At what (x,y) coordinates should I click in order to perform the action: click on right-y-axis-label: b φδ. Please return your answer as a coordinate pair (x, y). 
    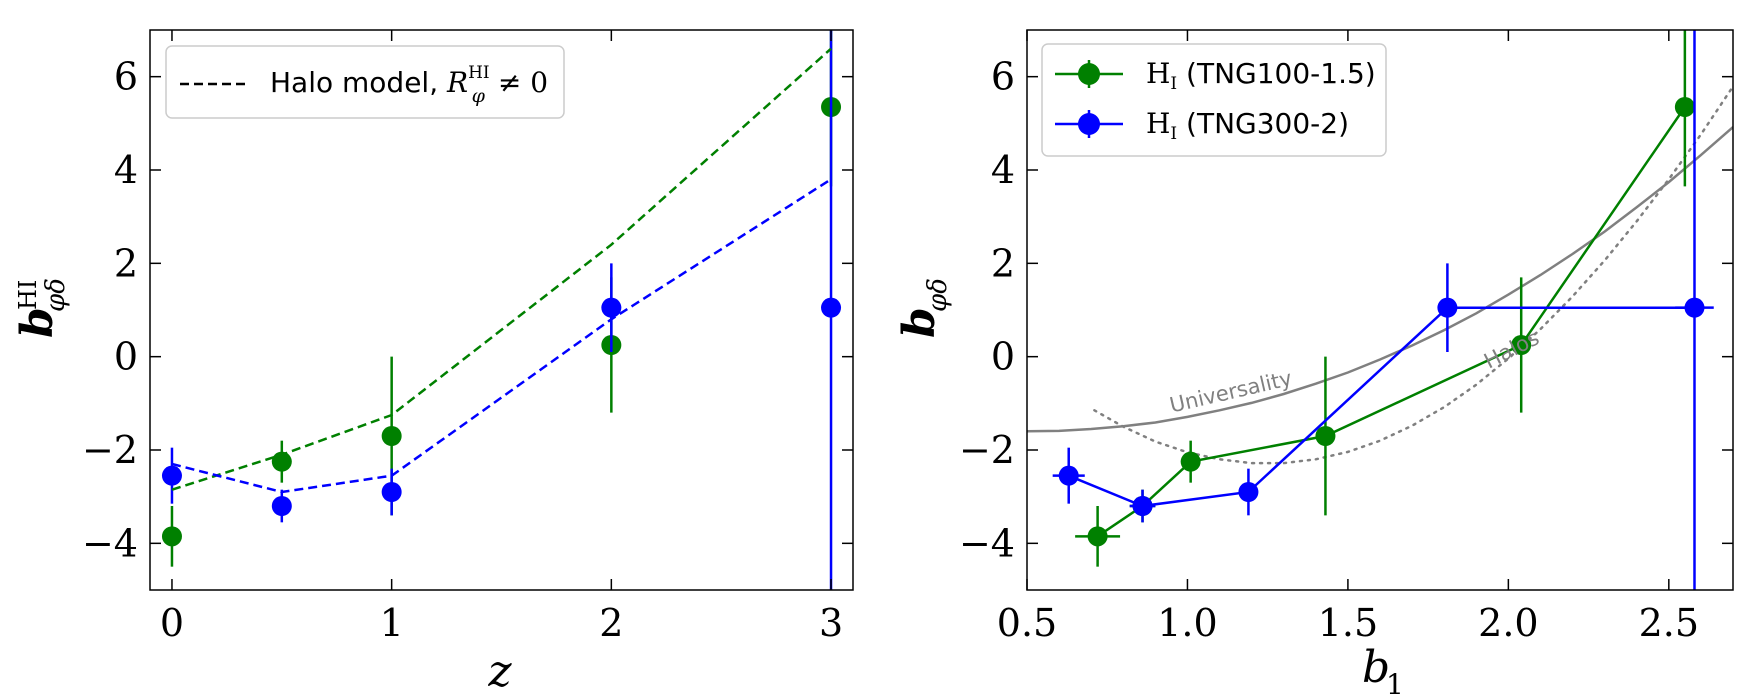
    Looking at the image, I should click on (923, 308).